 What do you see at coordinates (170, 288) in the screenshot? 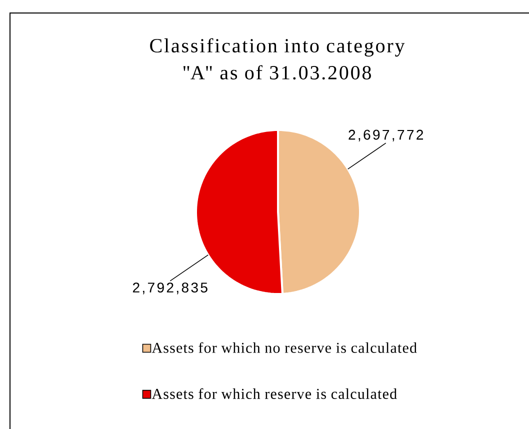
I see `data-label: 2,792,835` at bounding box center [170, 288].